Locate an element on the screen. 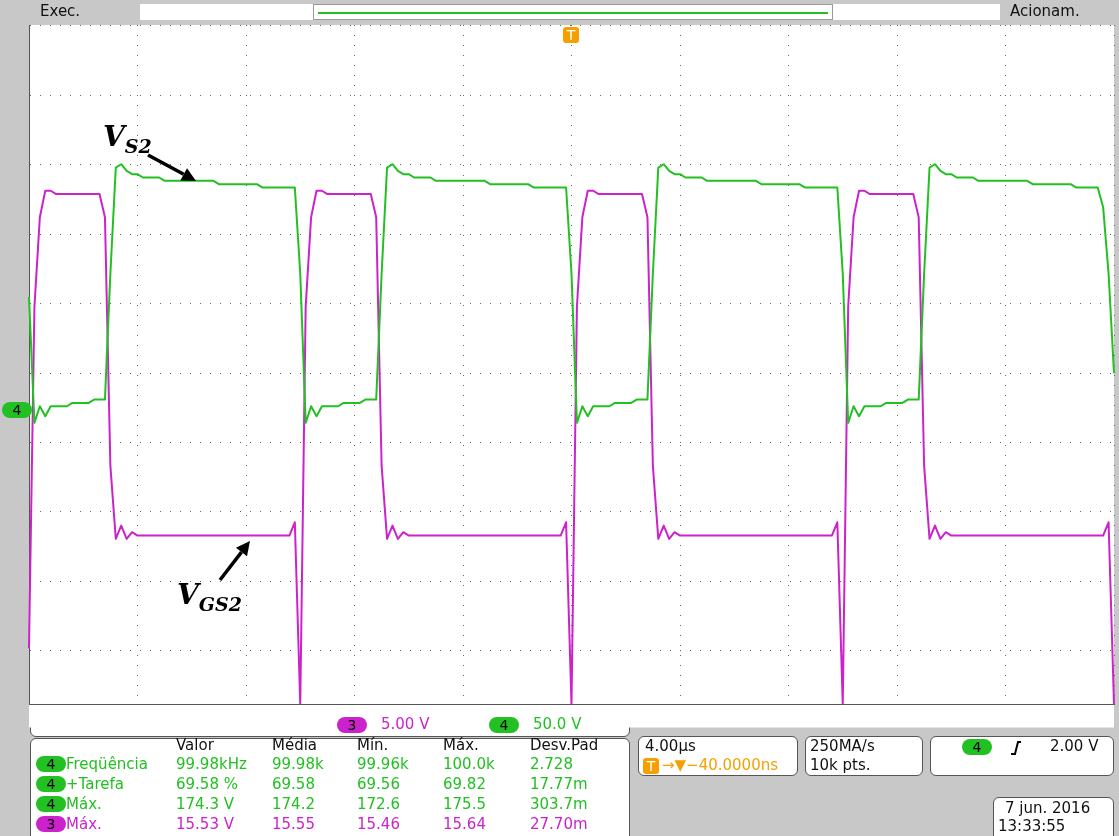 The width and height of the screenshot is (1119, 836). text: 5.00 V is located at coordinates (405, 724).